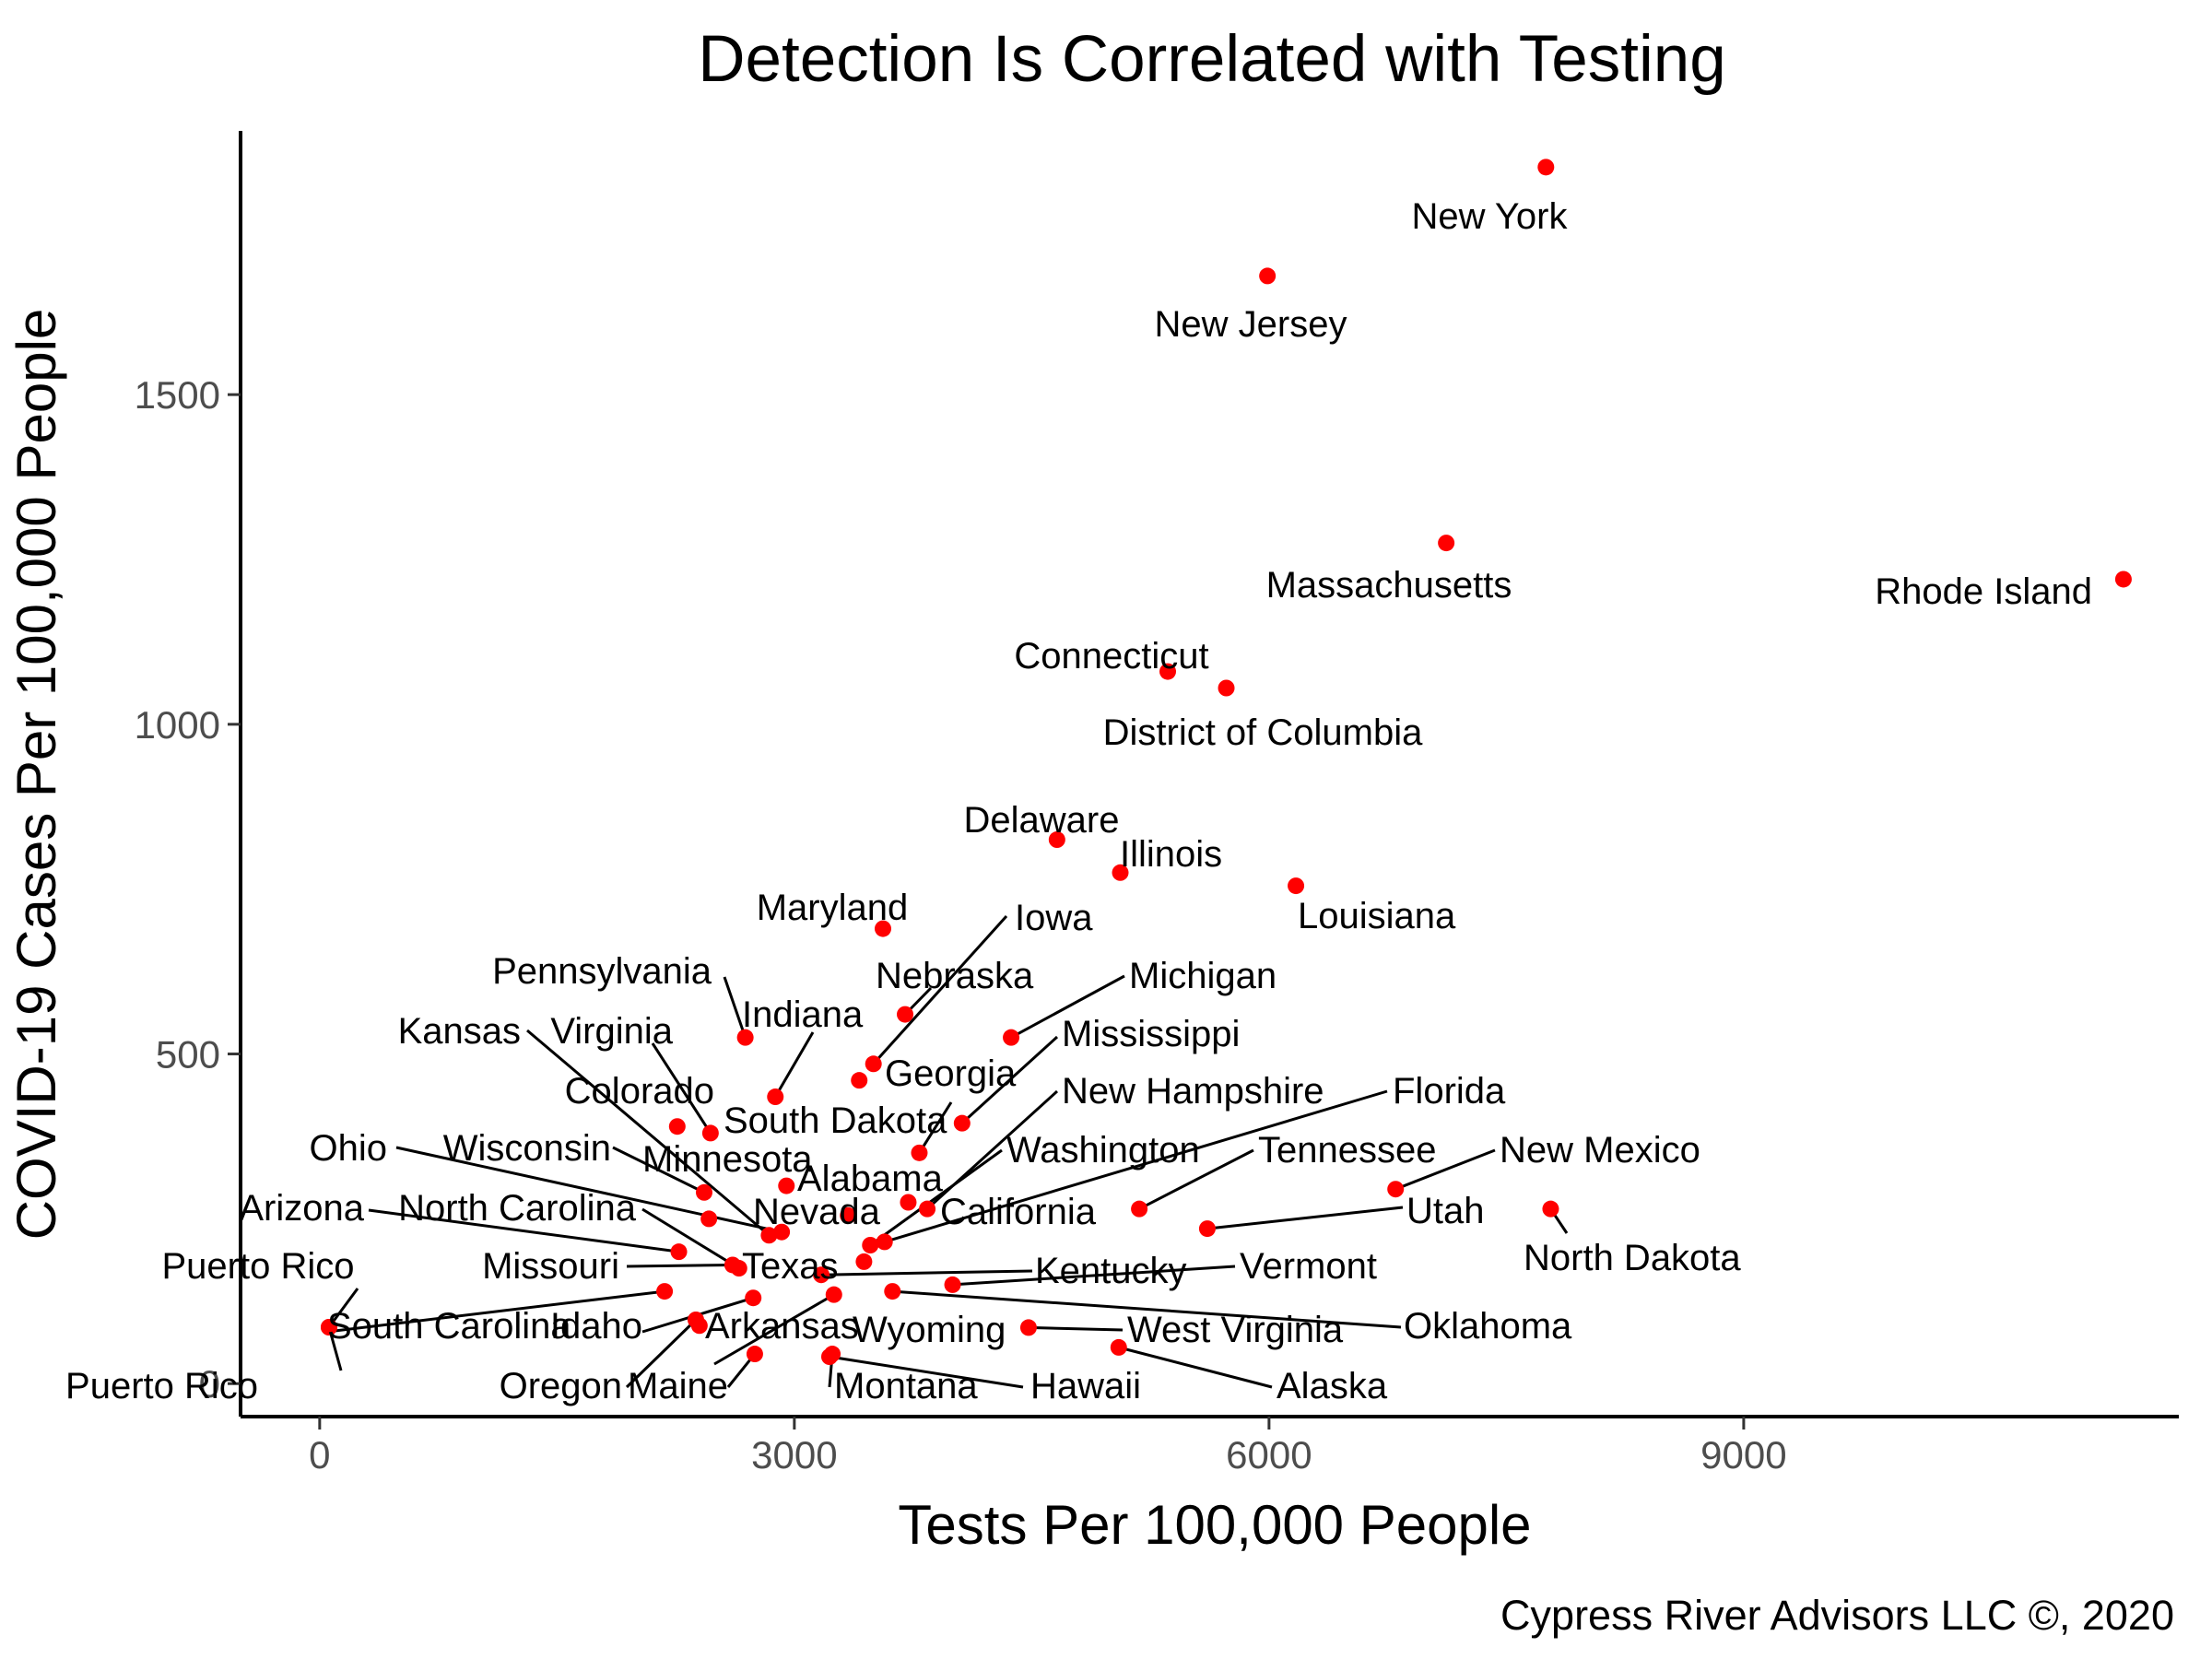 The image size is (2212, 1659). I want to click on point-label-oklahoma: Oklahoma, so click(1488, 1326).